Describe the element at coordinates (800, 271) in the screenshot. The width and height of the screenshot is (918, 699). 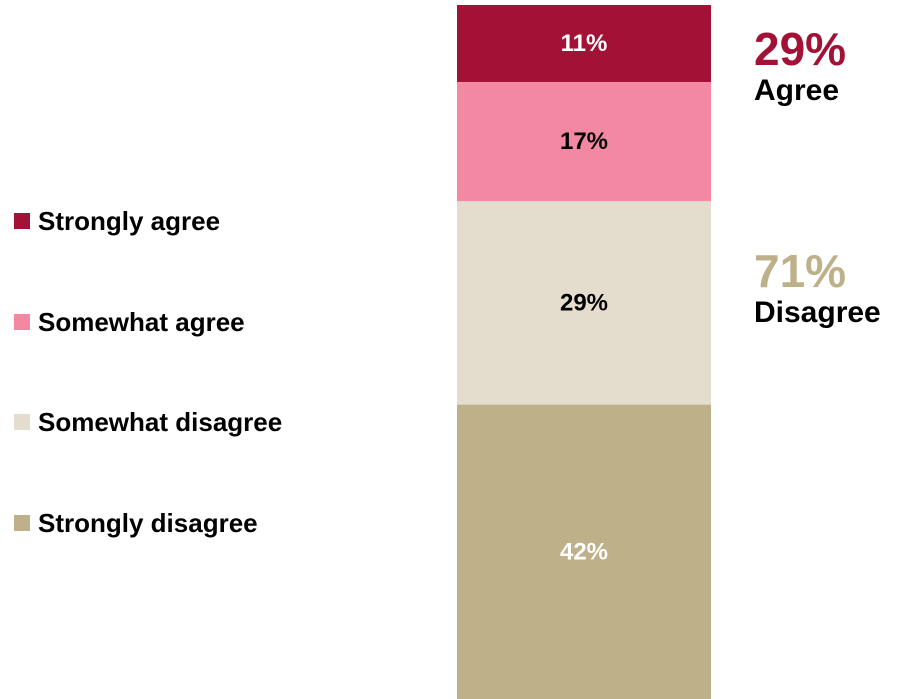
I see `summary-disagree-percent: 71%` at that location.